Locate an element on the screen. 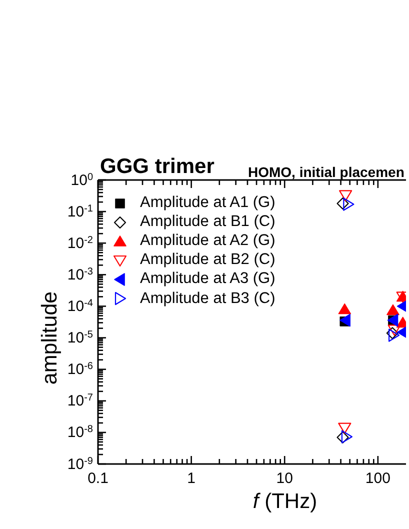  y-axis-title: amplitude is located at coordinates (49, 338).